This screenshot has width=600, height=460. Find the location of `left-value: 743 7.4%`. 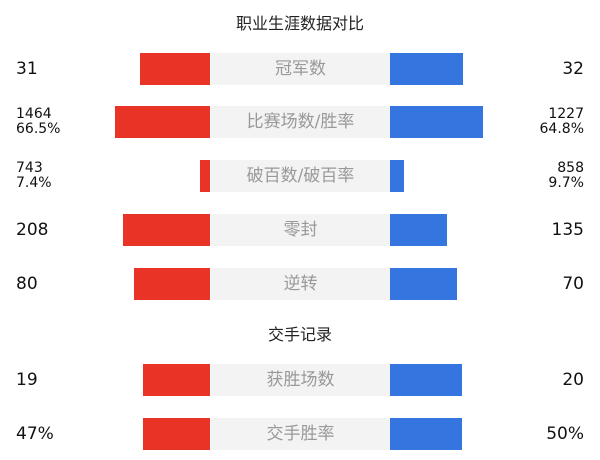

left-value: 743 7.4% is located at coordinates (34, 176).